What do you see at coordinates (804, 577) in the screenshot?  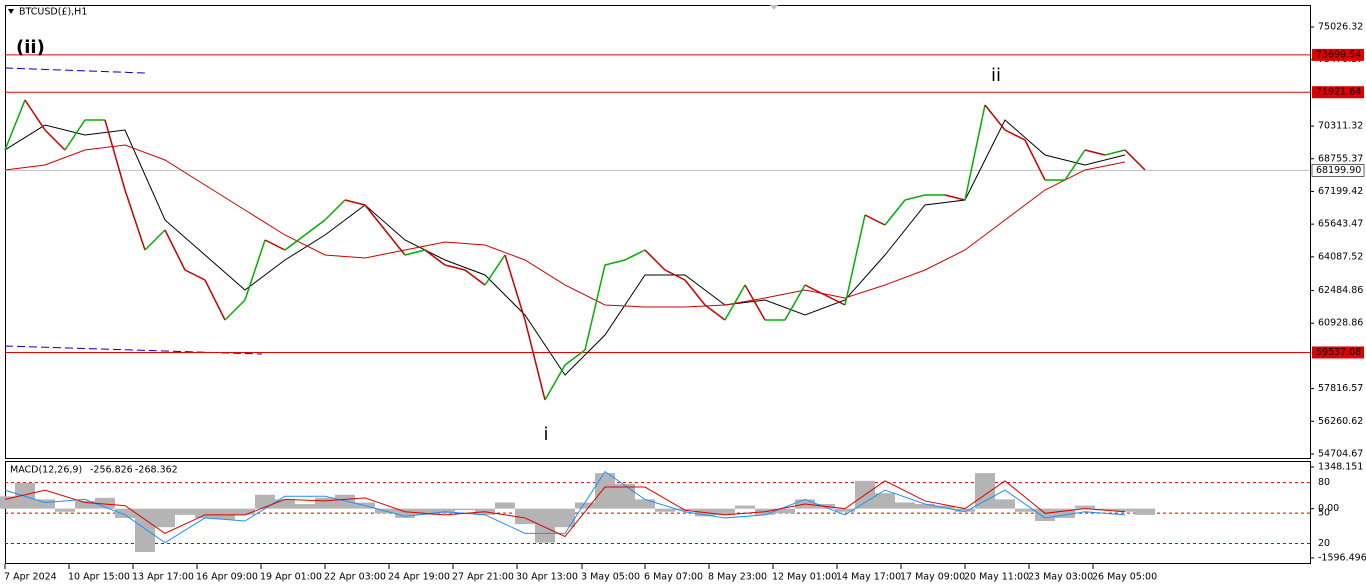 I see `x-tick-label: 12 May 01:00` at bounding box center [804, 577].